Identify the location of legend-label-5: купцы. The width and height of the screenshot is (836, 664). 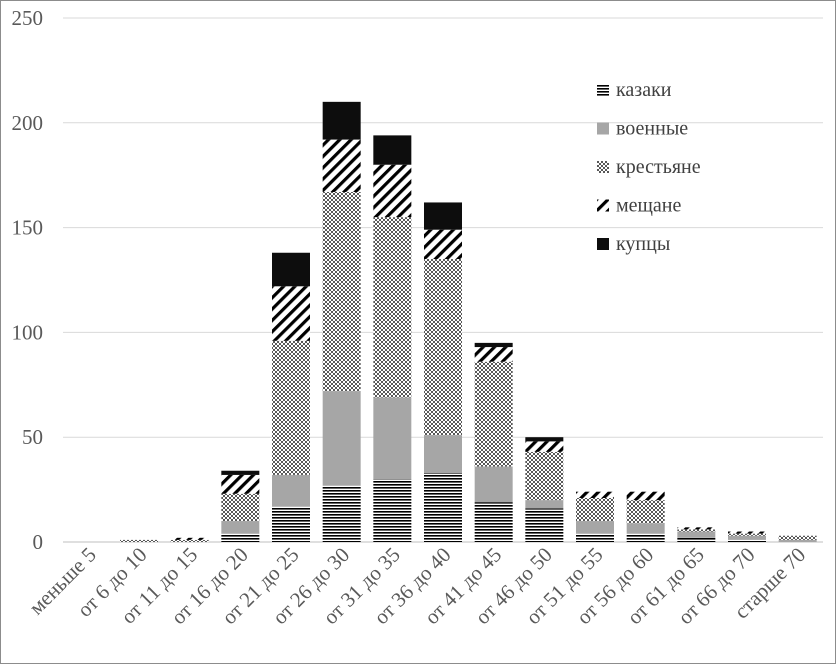
(643, 244).